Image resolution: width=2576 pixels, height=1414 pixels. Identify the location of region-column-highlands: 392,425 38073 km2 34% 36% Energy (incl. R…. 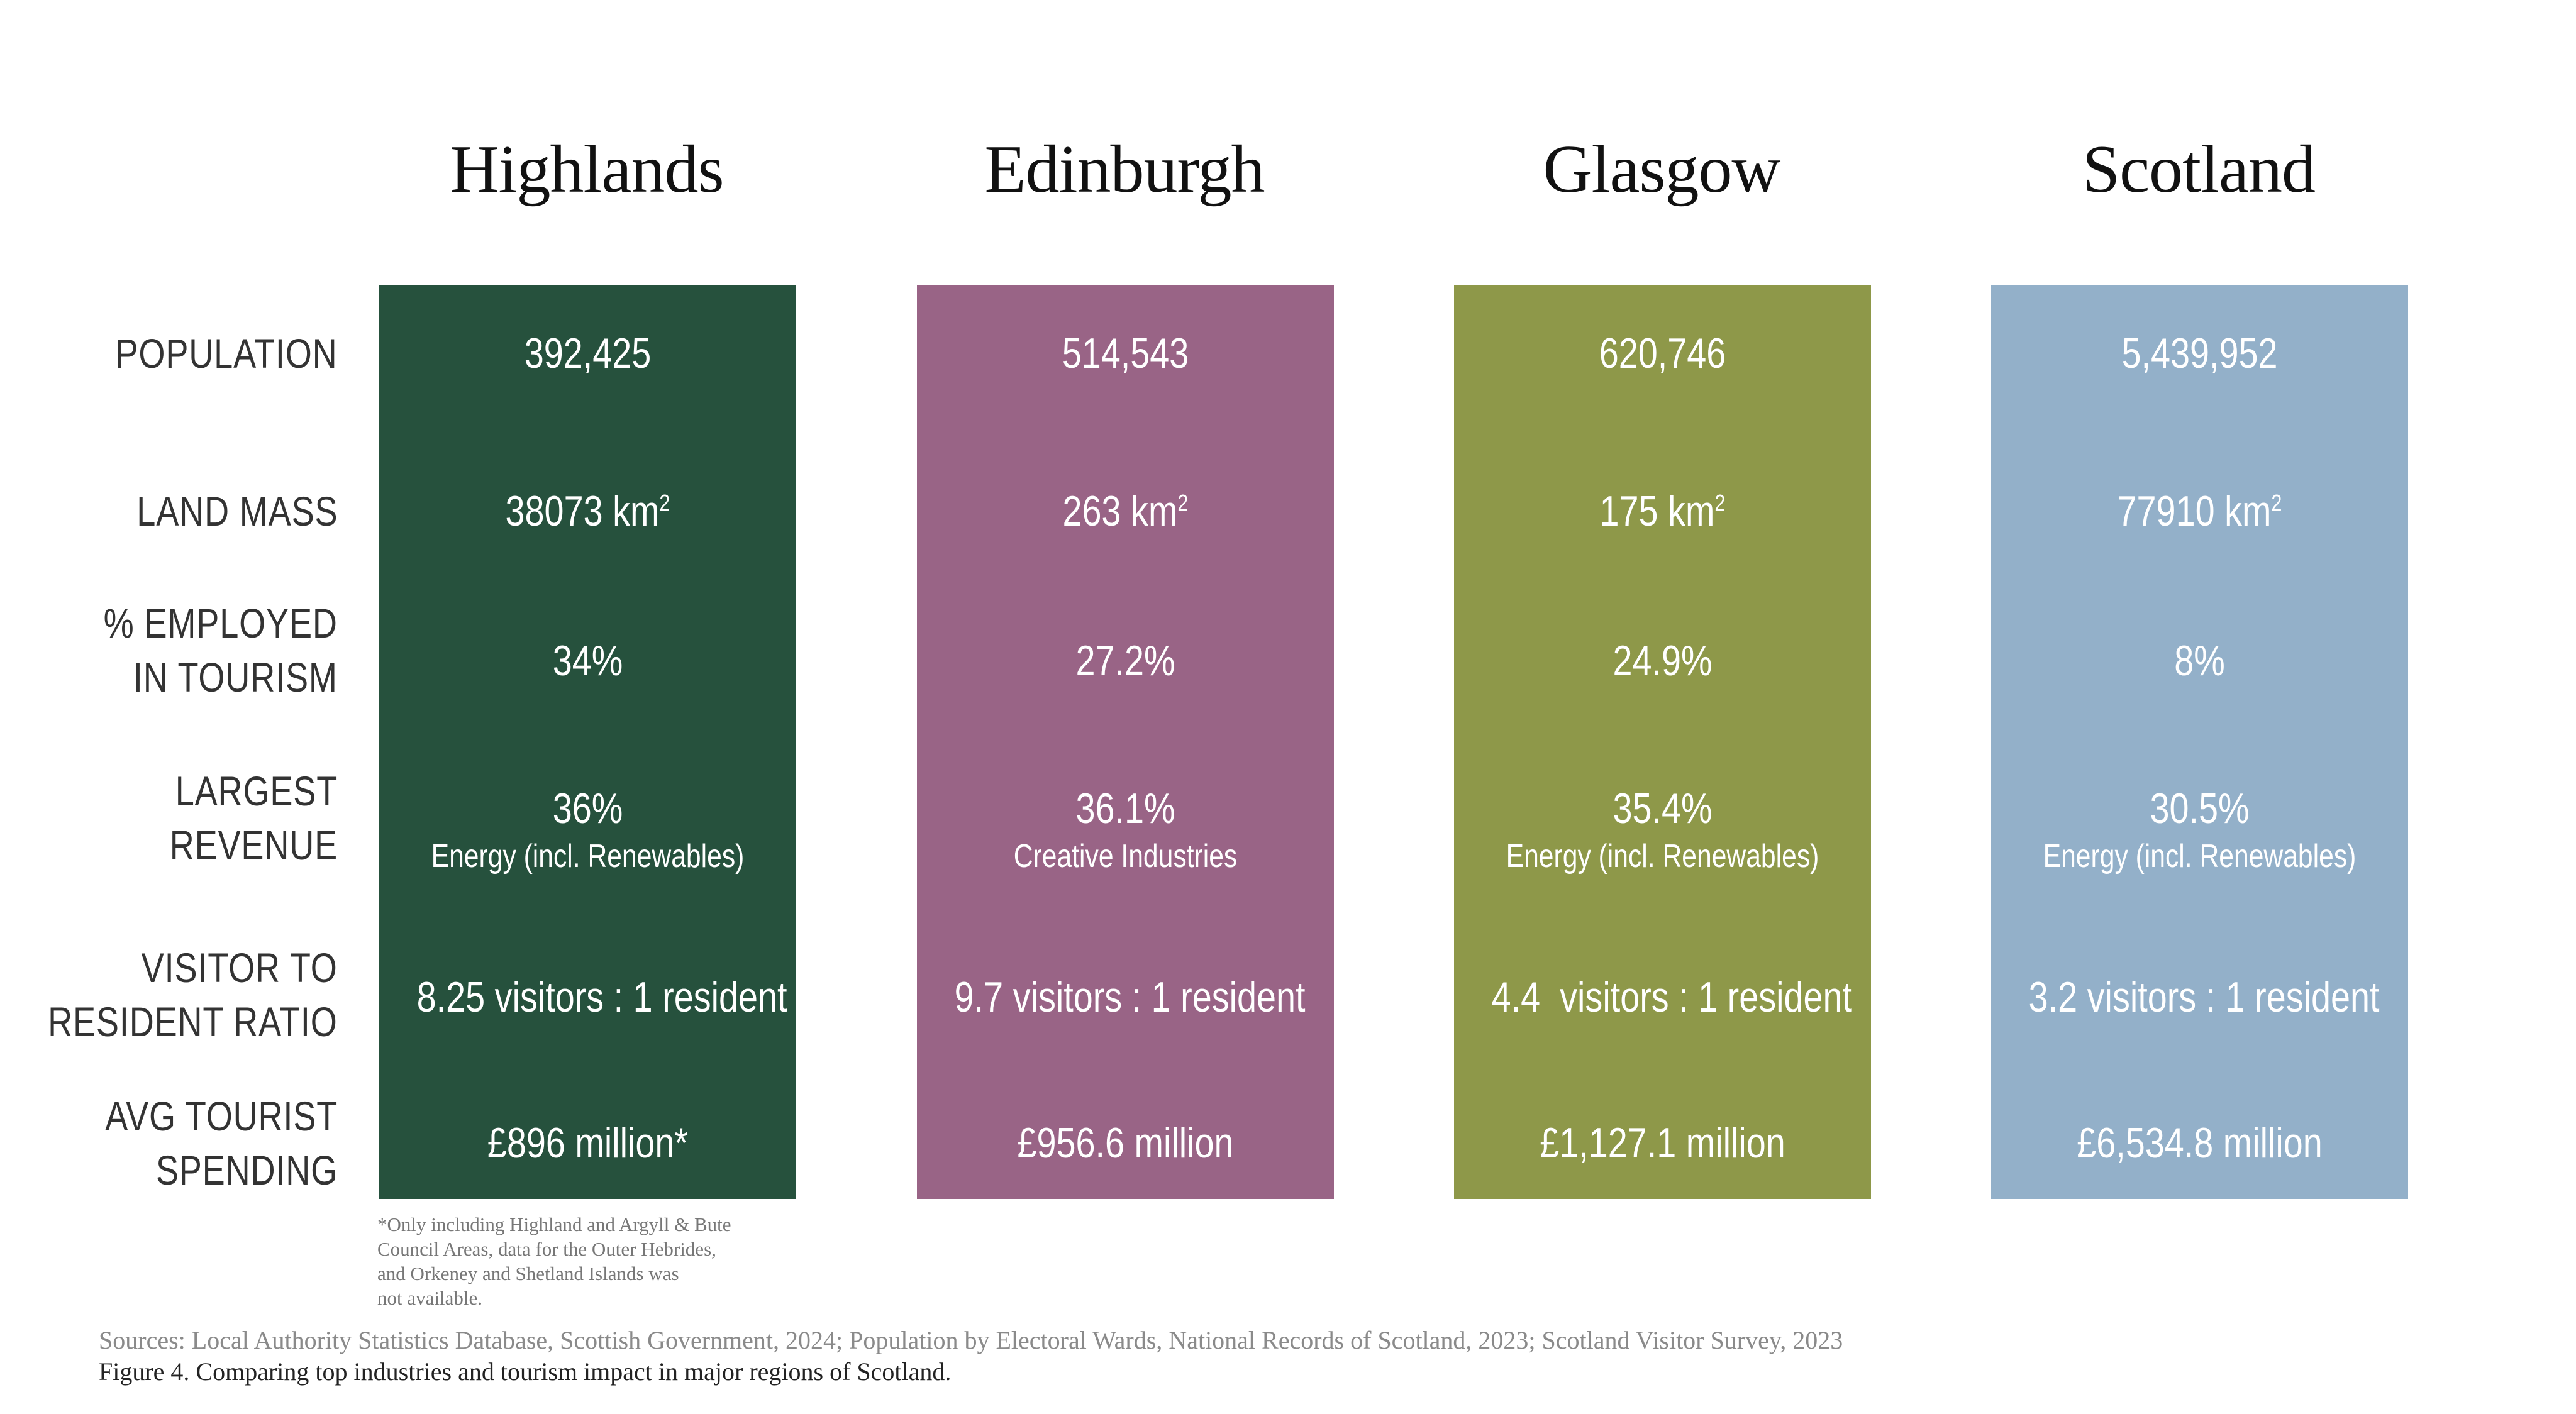
(587, 742).